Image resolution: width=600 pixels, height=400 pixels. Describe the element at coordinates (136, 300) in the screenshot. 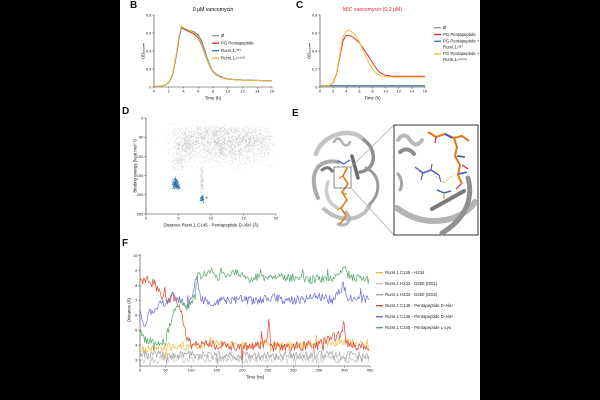

I see `y-tick-label: 7` at that location.